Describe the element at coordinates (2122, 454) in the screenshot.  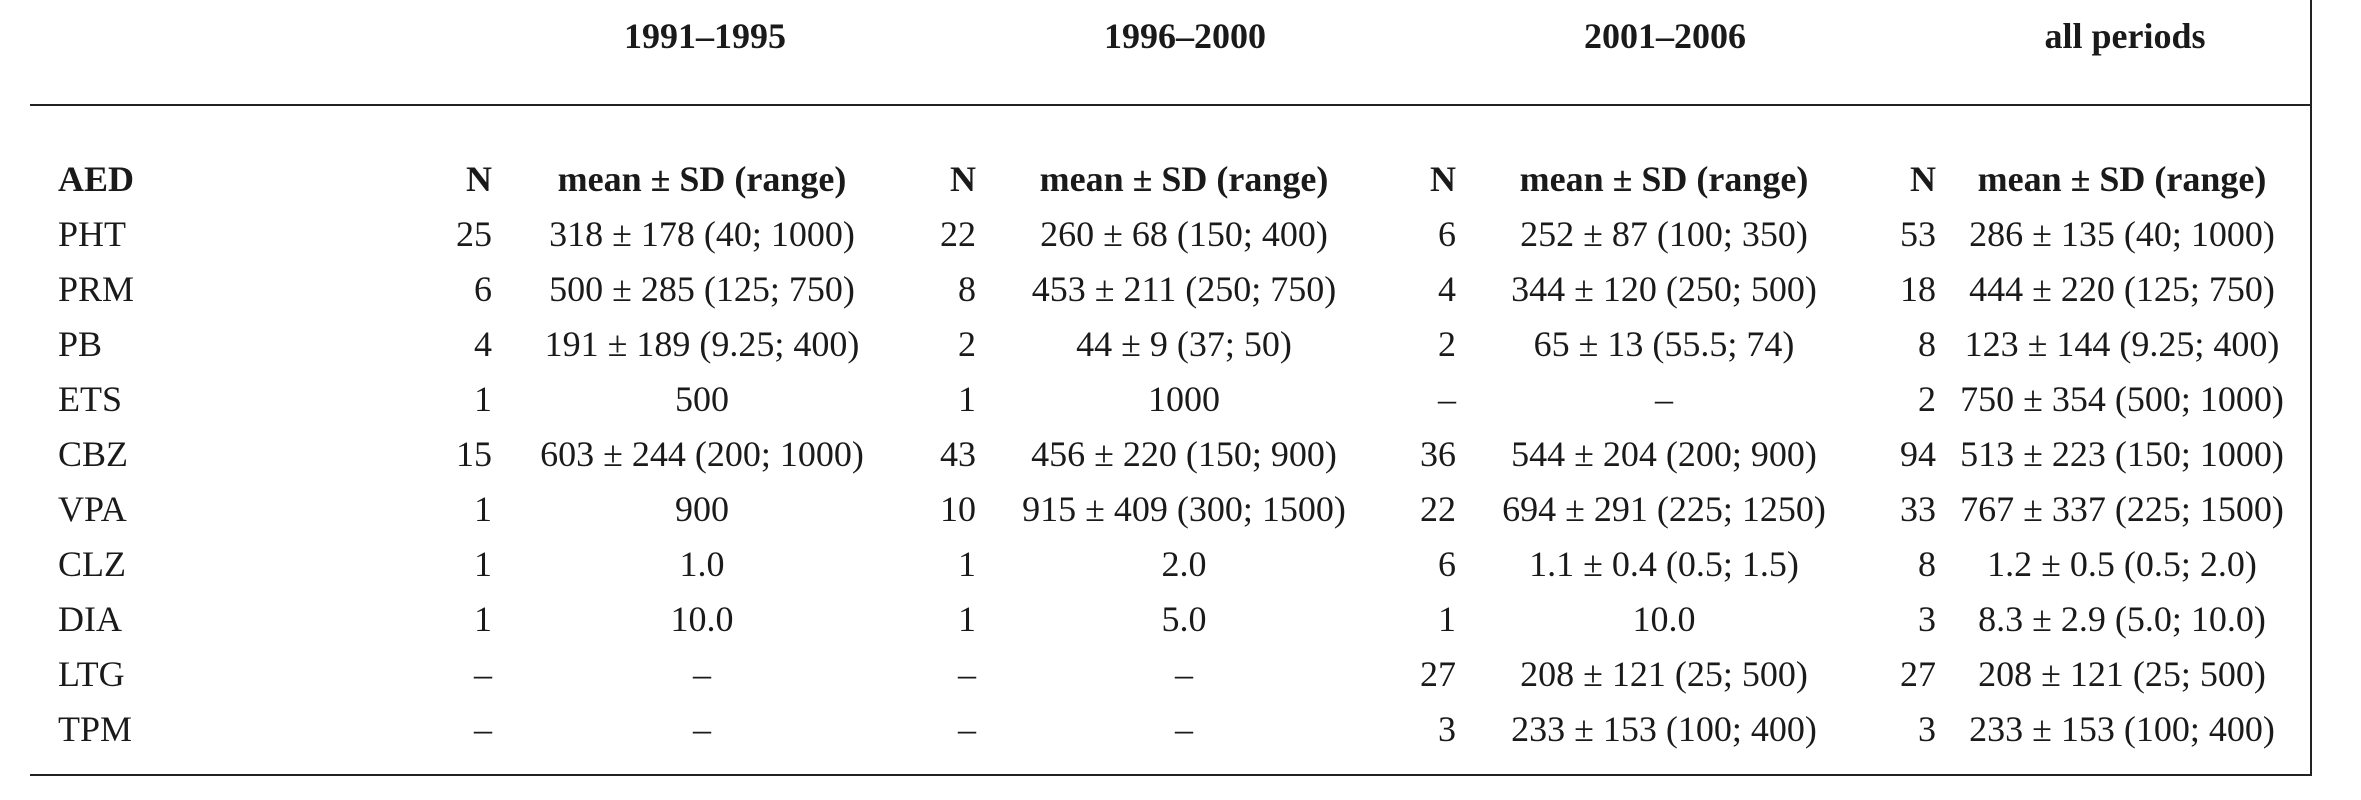
I see `mean-sd-range-cell: 513 ± 223 (150; 1000)` at that location.